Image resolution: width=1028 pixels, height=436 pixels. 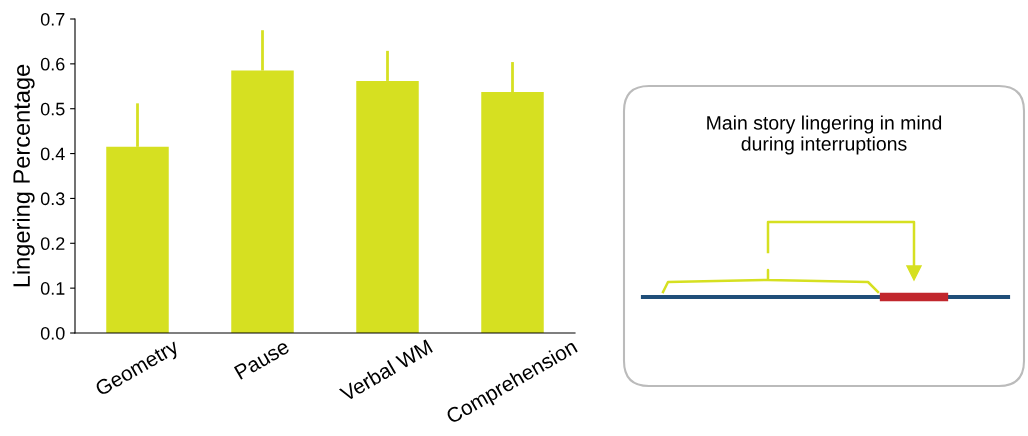 What do you see at coordinates (52, 244) in the screenshot?
I see `y-tick-label: 0.2` at bounding box center [52, 244].